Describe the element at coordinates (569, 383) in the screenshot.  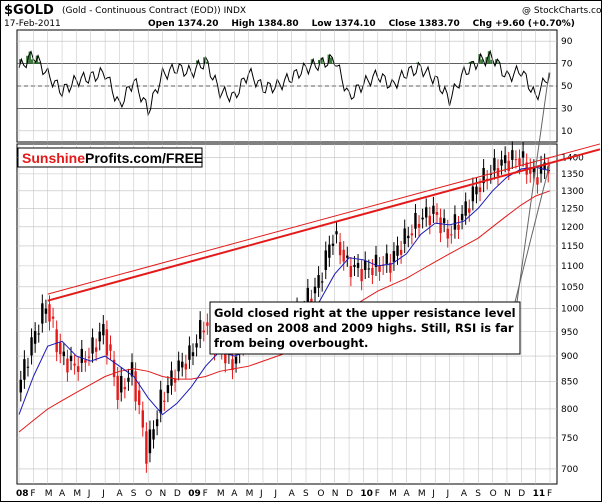
I see `price-tick-label: 850` at that location.